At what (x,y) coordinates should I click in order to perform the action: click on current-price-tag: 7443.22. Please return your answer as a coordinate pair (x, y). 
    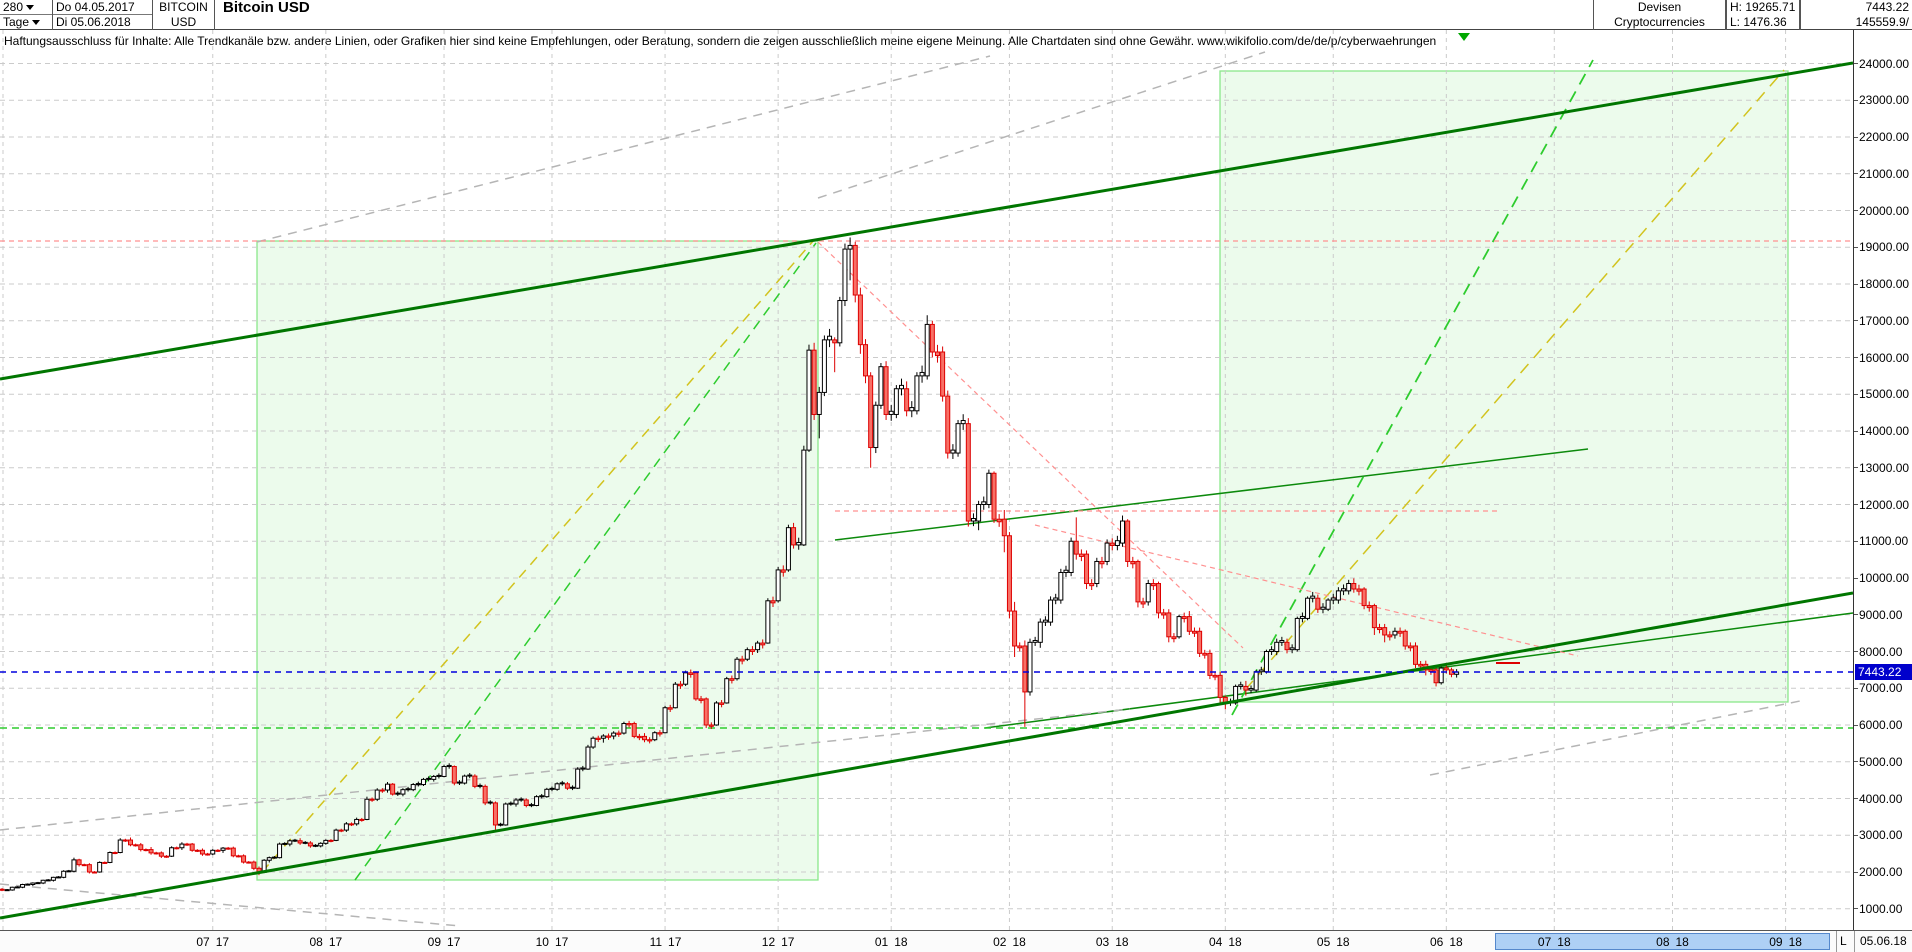
    Looking at the image, I should click on (1883, 671).